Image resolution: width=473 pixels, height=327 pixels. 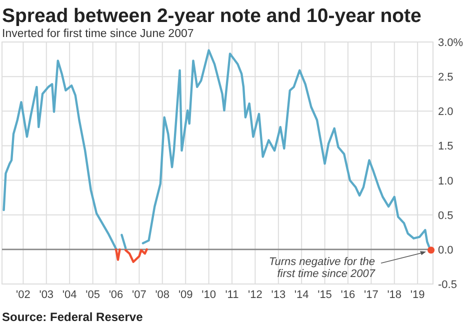 I want to click on x-tick-label: '06, so click(x=116, y=295).